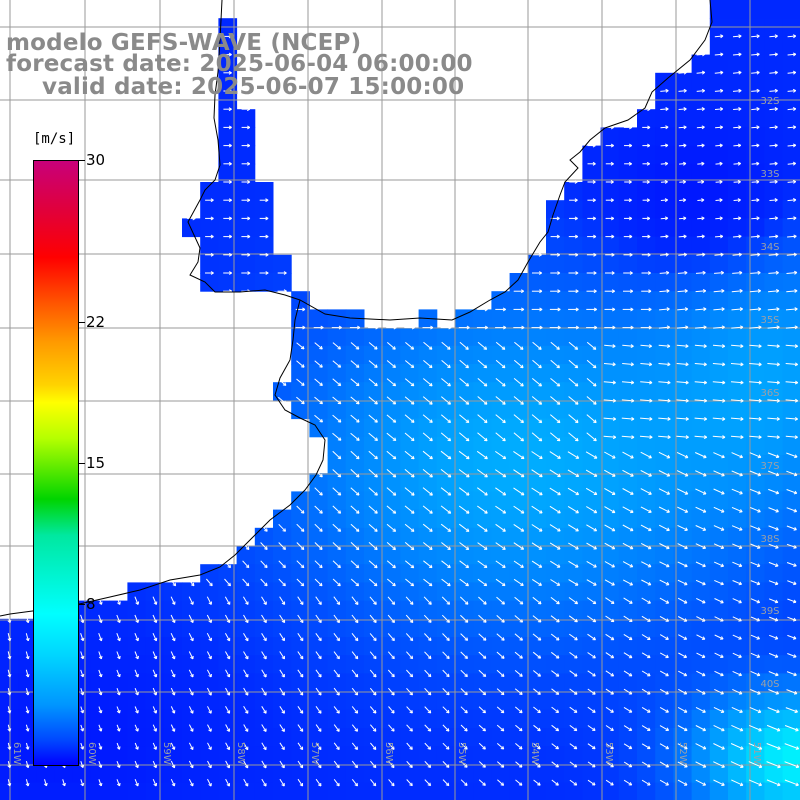  What do you see at coordinates (239, 64) in the screenshot?
I see `forecast-date: forecast date: 2025-06-04 06:00:00` at bounding box center [239, 64].